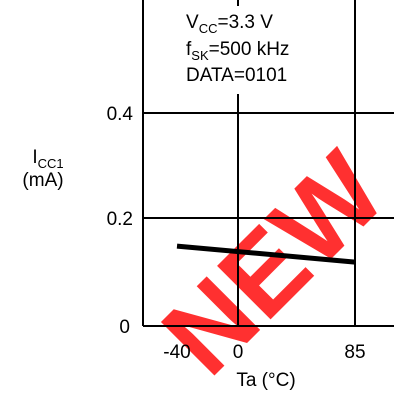 This screenshot has width=394, height=398. I want to click on ytick-0: 0, so click(124, 327).